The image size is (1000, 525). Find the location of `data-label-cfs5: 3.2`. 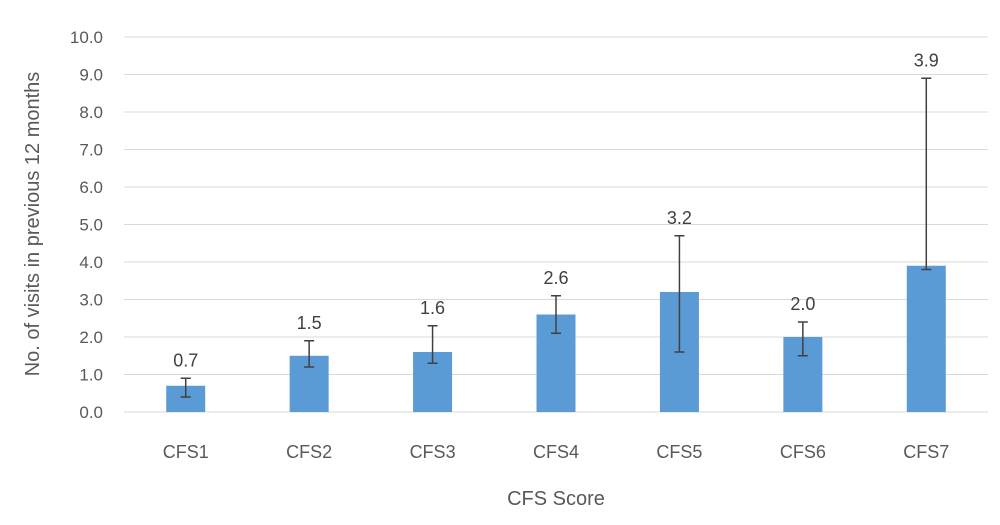

data-label-cfs5: 3.2 is located at coordinates (679, 218).